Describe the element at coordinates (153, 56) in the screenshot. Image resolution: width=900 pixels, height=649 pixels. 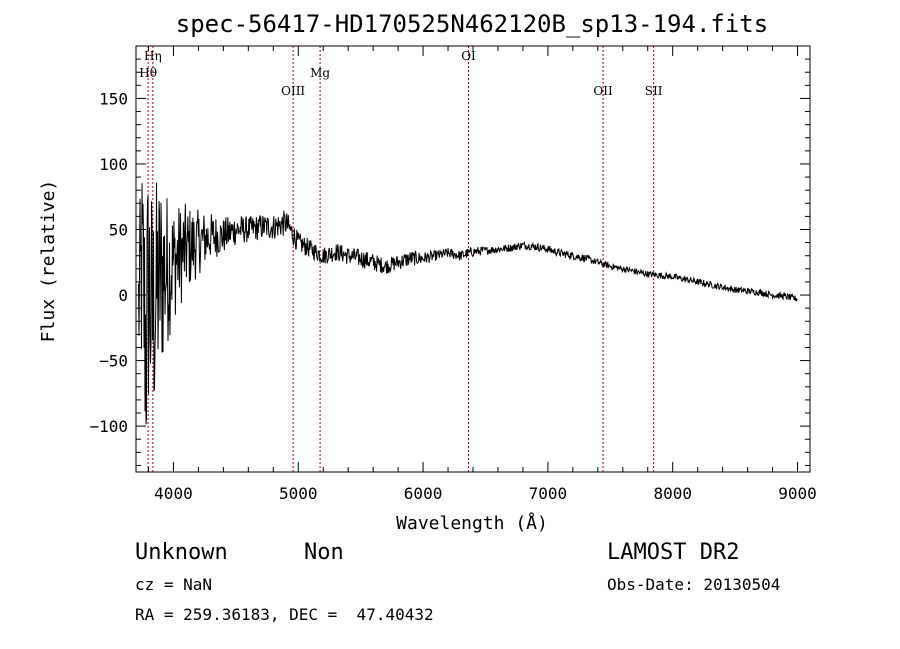
I see `spectral-line-label: Hη` at that location.